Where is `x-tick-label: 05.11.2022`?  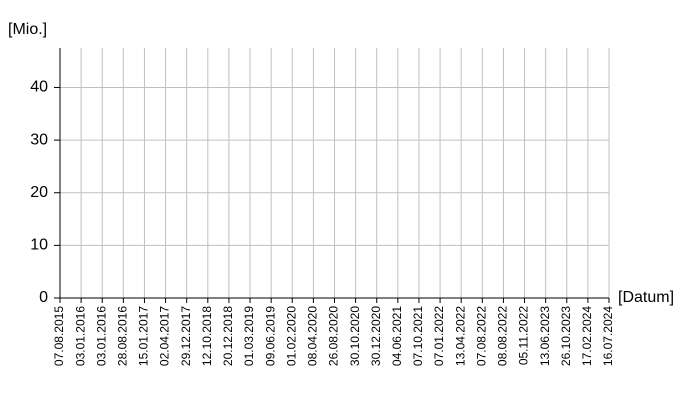 x-tick-label: 05.11.2022 is located at coordinates (524, 335).